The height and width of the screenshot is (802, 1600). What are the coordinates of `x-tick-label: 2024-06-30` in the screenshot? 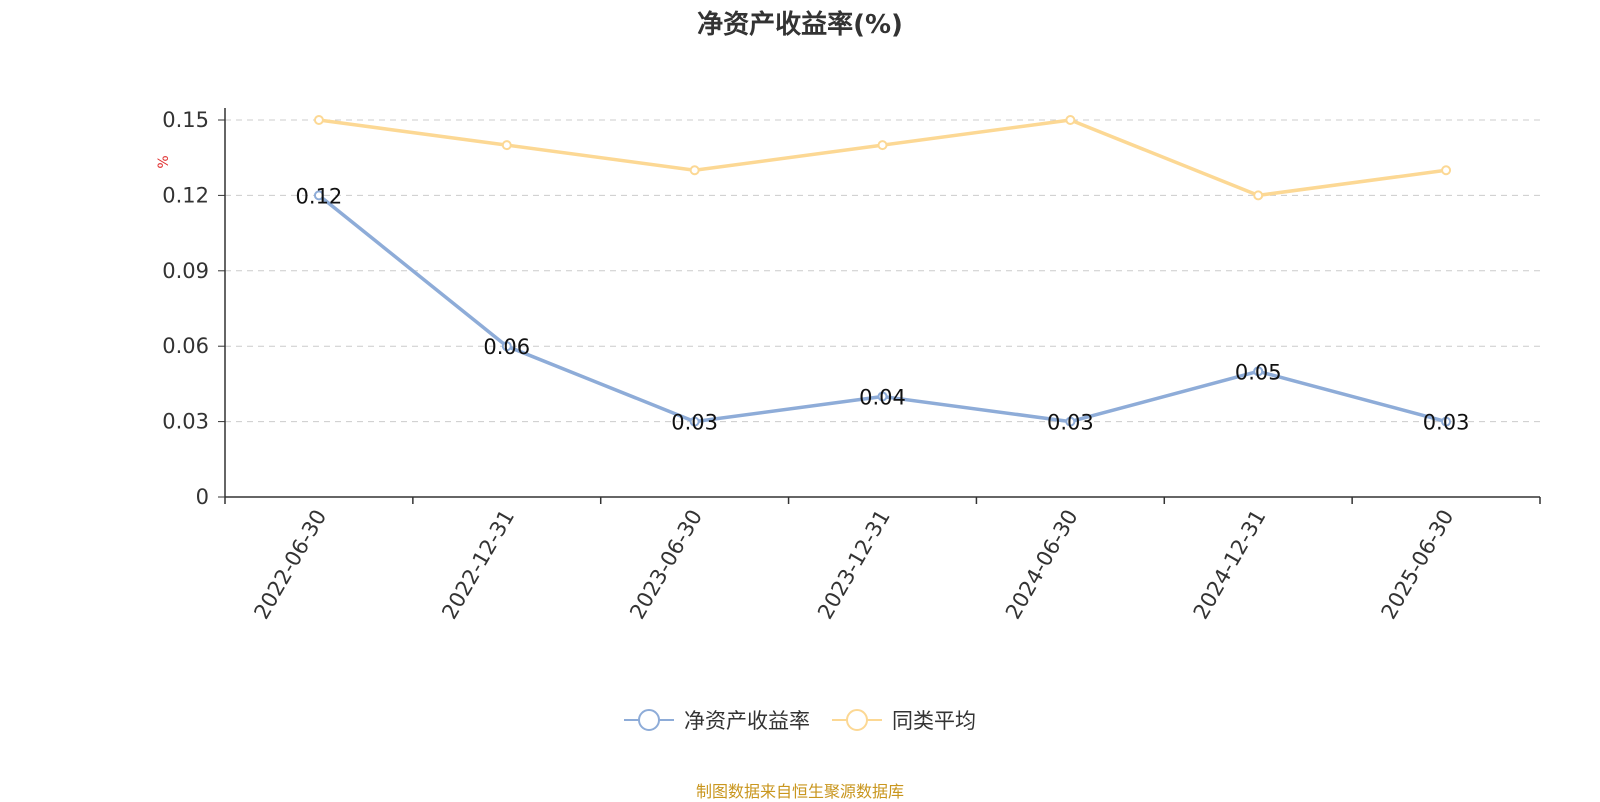 It's located at (1042, 565).